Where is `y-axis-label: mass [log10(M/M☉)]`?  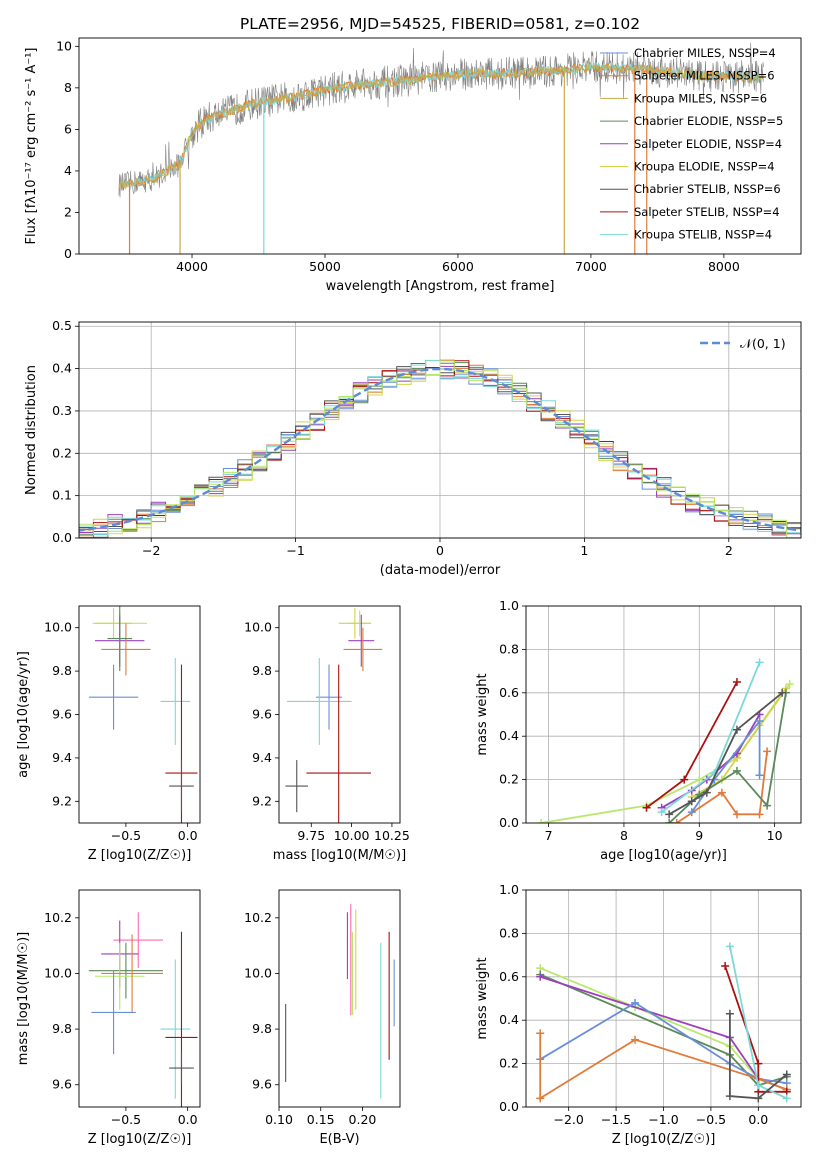
y-axis-label: mass [log10(M/M☉)] is located at coordinates (23, 998).